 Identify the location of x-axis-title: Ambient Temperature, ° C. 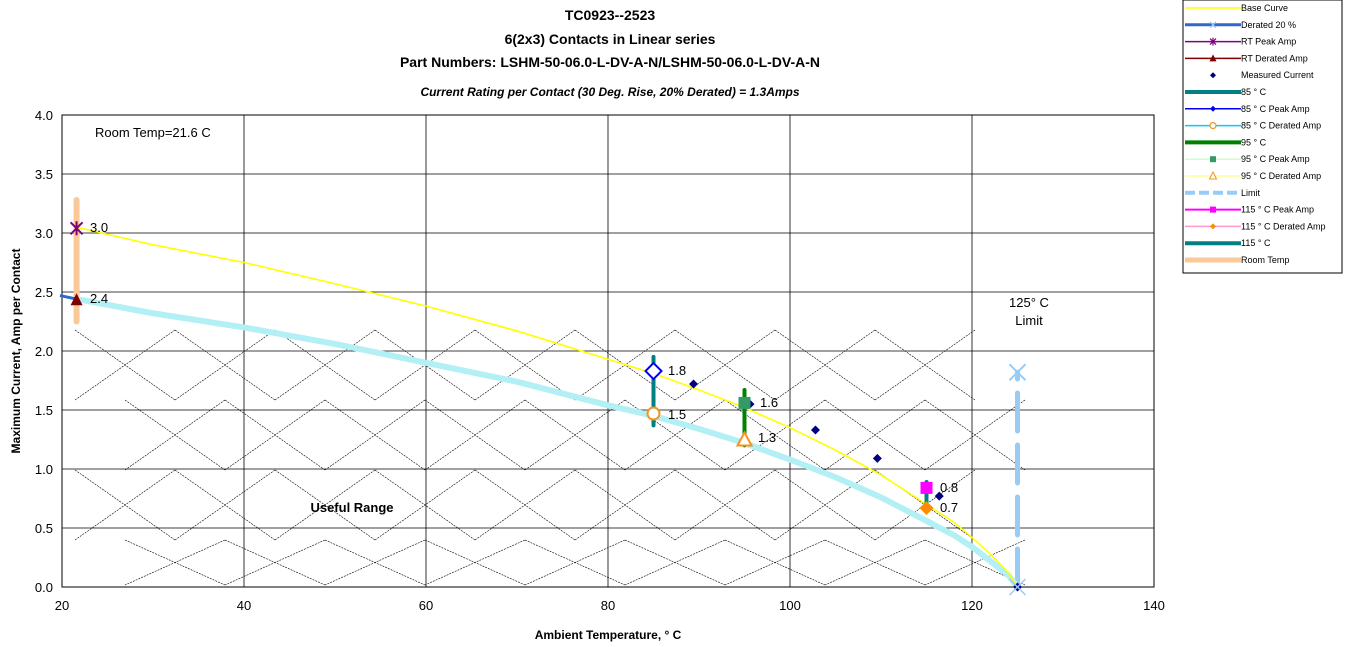
(608, 635).